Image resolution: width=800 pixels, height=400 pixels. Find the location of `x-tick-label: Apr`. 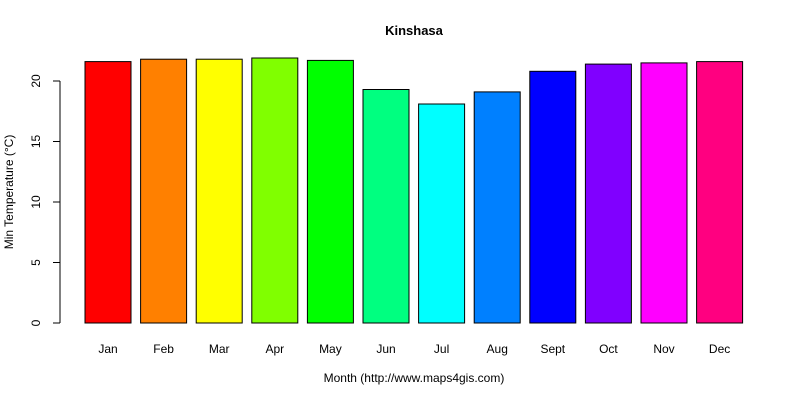

x-tick-label: Apr is located at coordinates (274, 349).